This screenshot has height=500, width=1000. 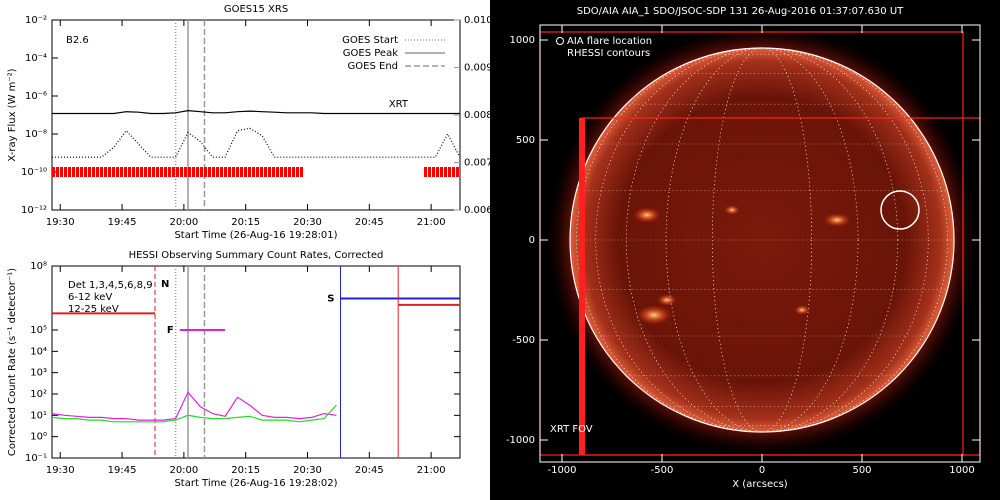 What do you see at coordinates (478, 20) in the screenshot?
I see `y2-tick-label: 0.010` at bounding box center [478, 20].